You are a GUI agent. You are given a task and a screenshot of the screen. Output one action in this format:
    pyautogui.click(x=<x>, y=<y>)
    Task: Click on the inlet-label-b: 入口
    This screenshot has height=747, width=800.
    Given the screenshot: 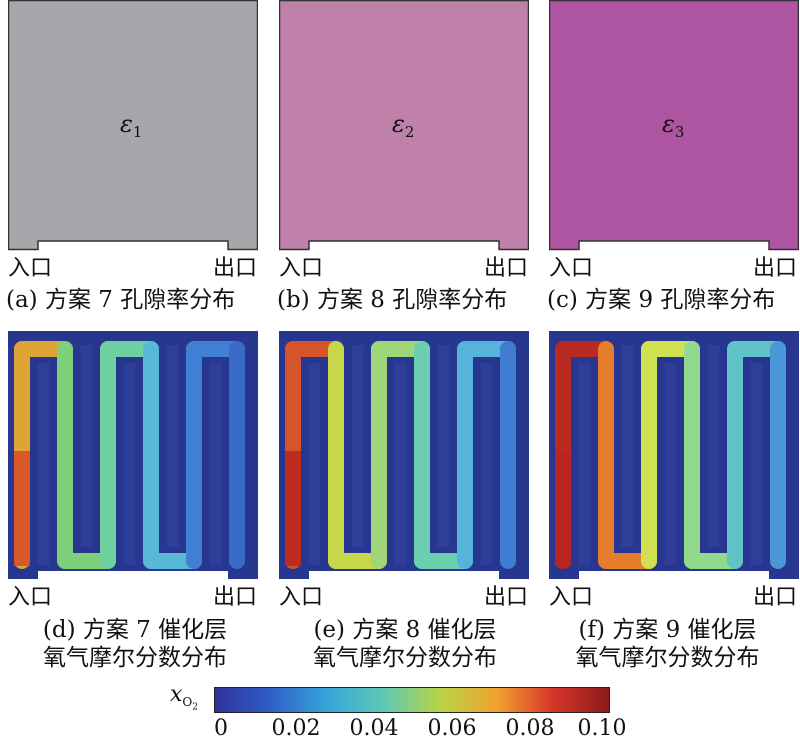 What is the action you would take?
    pyautogui.click(x=301, y=268)
    